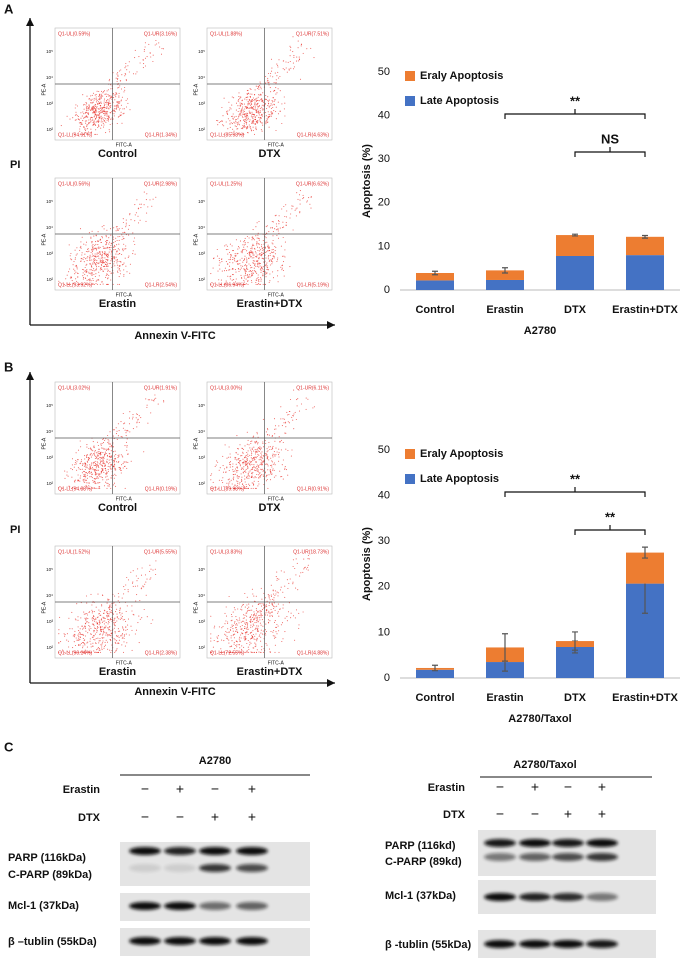  I want to click on band-label: C-PARP (89kDa), so click(50, 875).